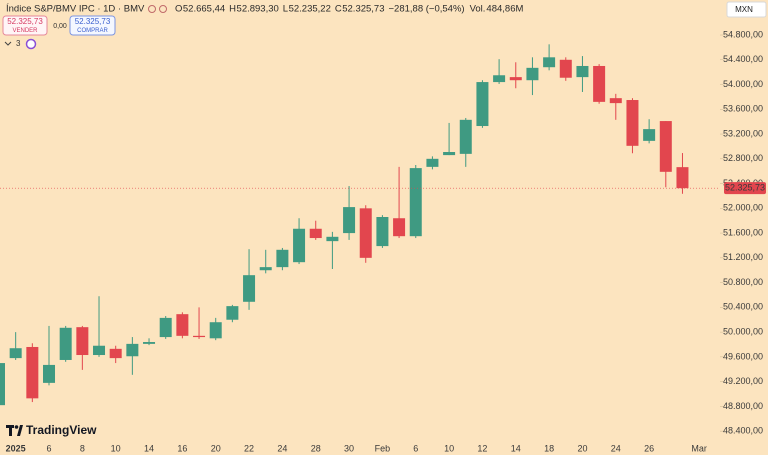 This screenshot has height=455, width=768. Describe the element at coordinates (232, 9) in the screenshot. I see `ohlc-key: H` at that location.